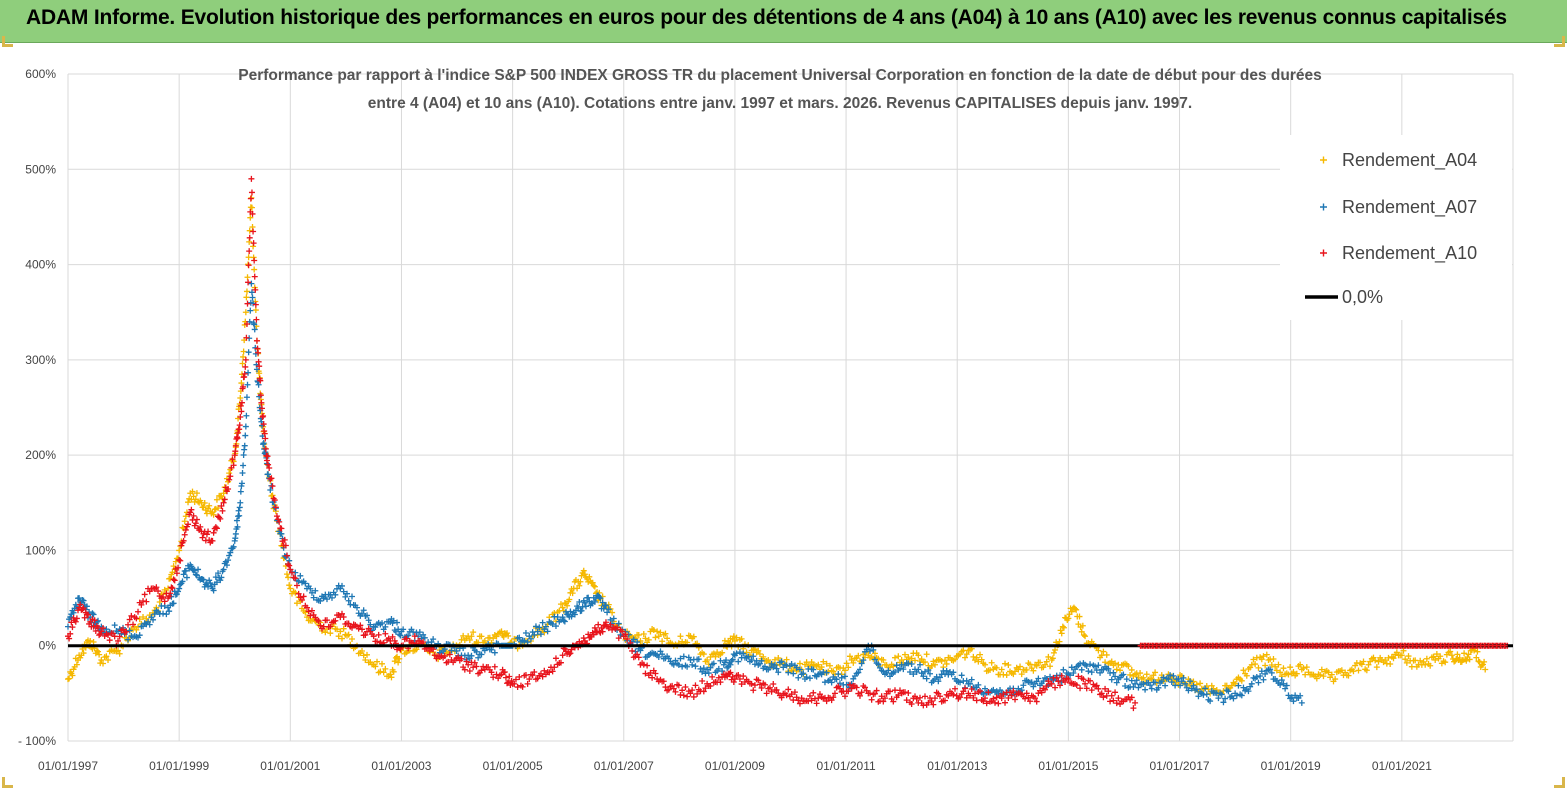 The width and height of the screenshot is (1567, 790). I want to click on x-tick-label: 01/01/1999, so click(179, 766).